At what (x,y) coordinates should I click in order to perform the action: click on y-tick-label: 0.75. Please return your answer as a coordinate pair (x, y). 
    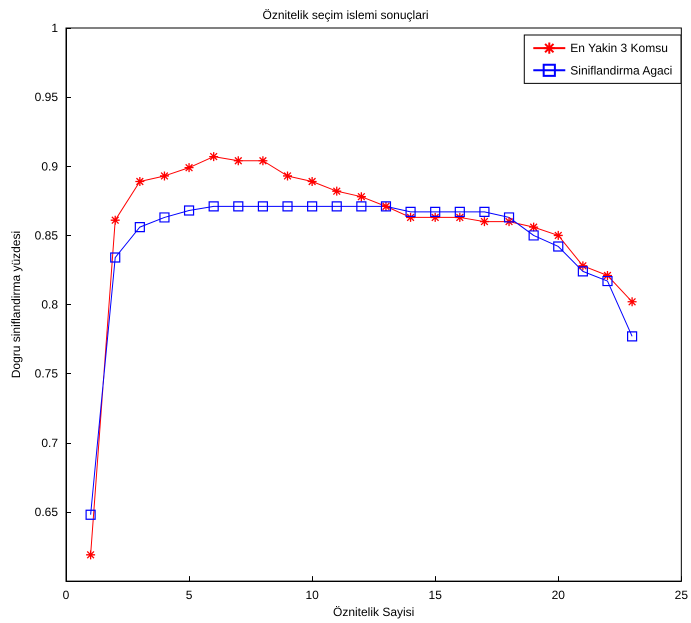
    Looking at the image, I should click on (46, 373).